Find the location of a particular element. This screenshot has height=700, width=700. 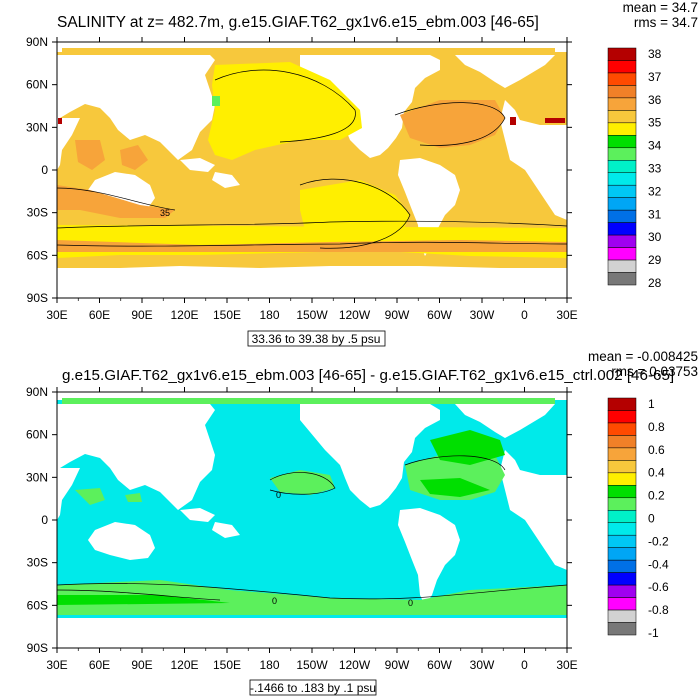

colorbar-label: 29 is located at coordinates (655, 260).